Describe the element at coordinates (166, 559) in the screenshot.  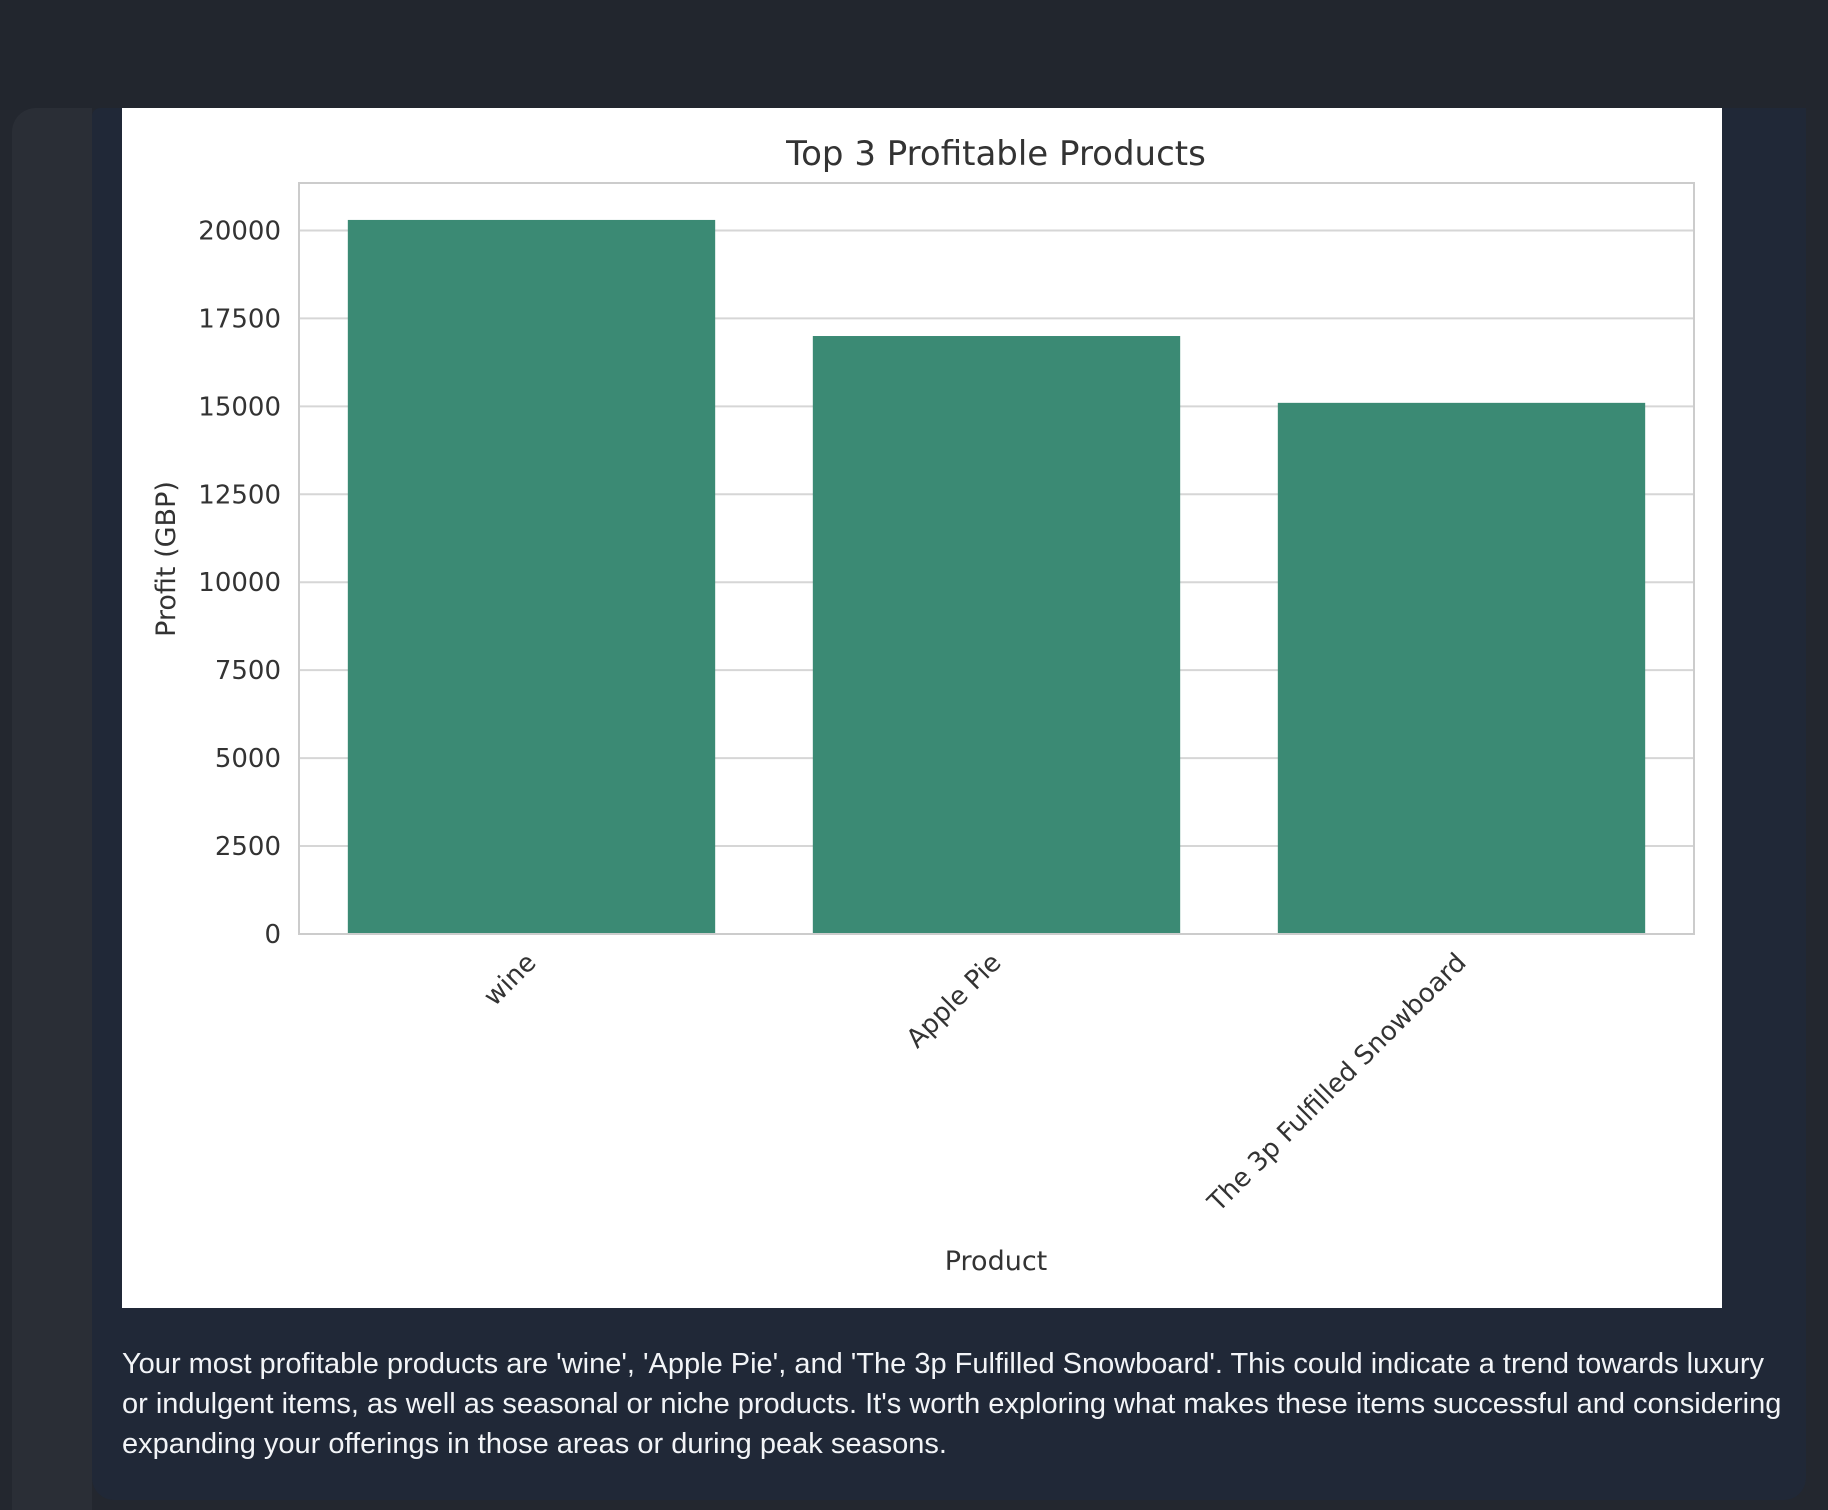
I see `y-axis-label: Profit (GBP)` at that location.